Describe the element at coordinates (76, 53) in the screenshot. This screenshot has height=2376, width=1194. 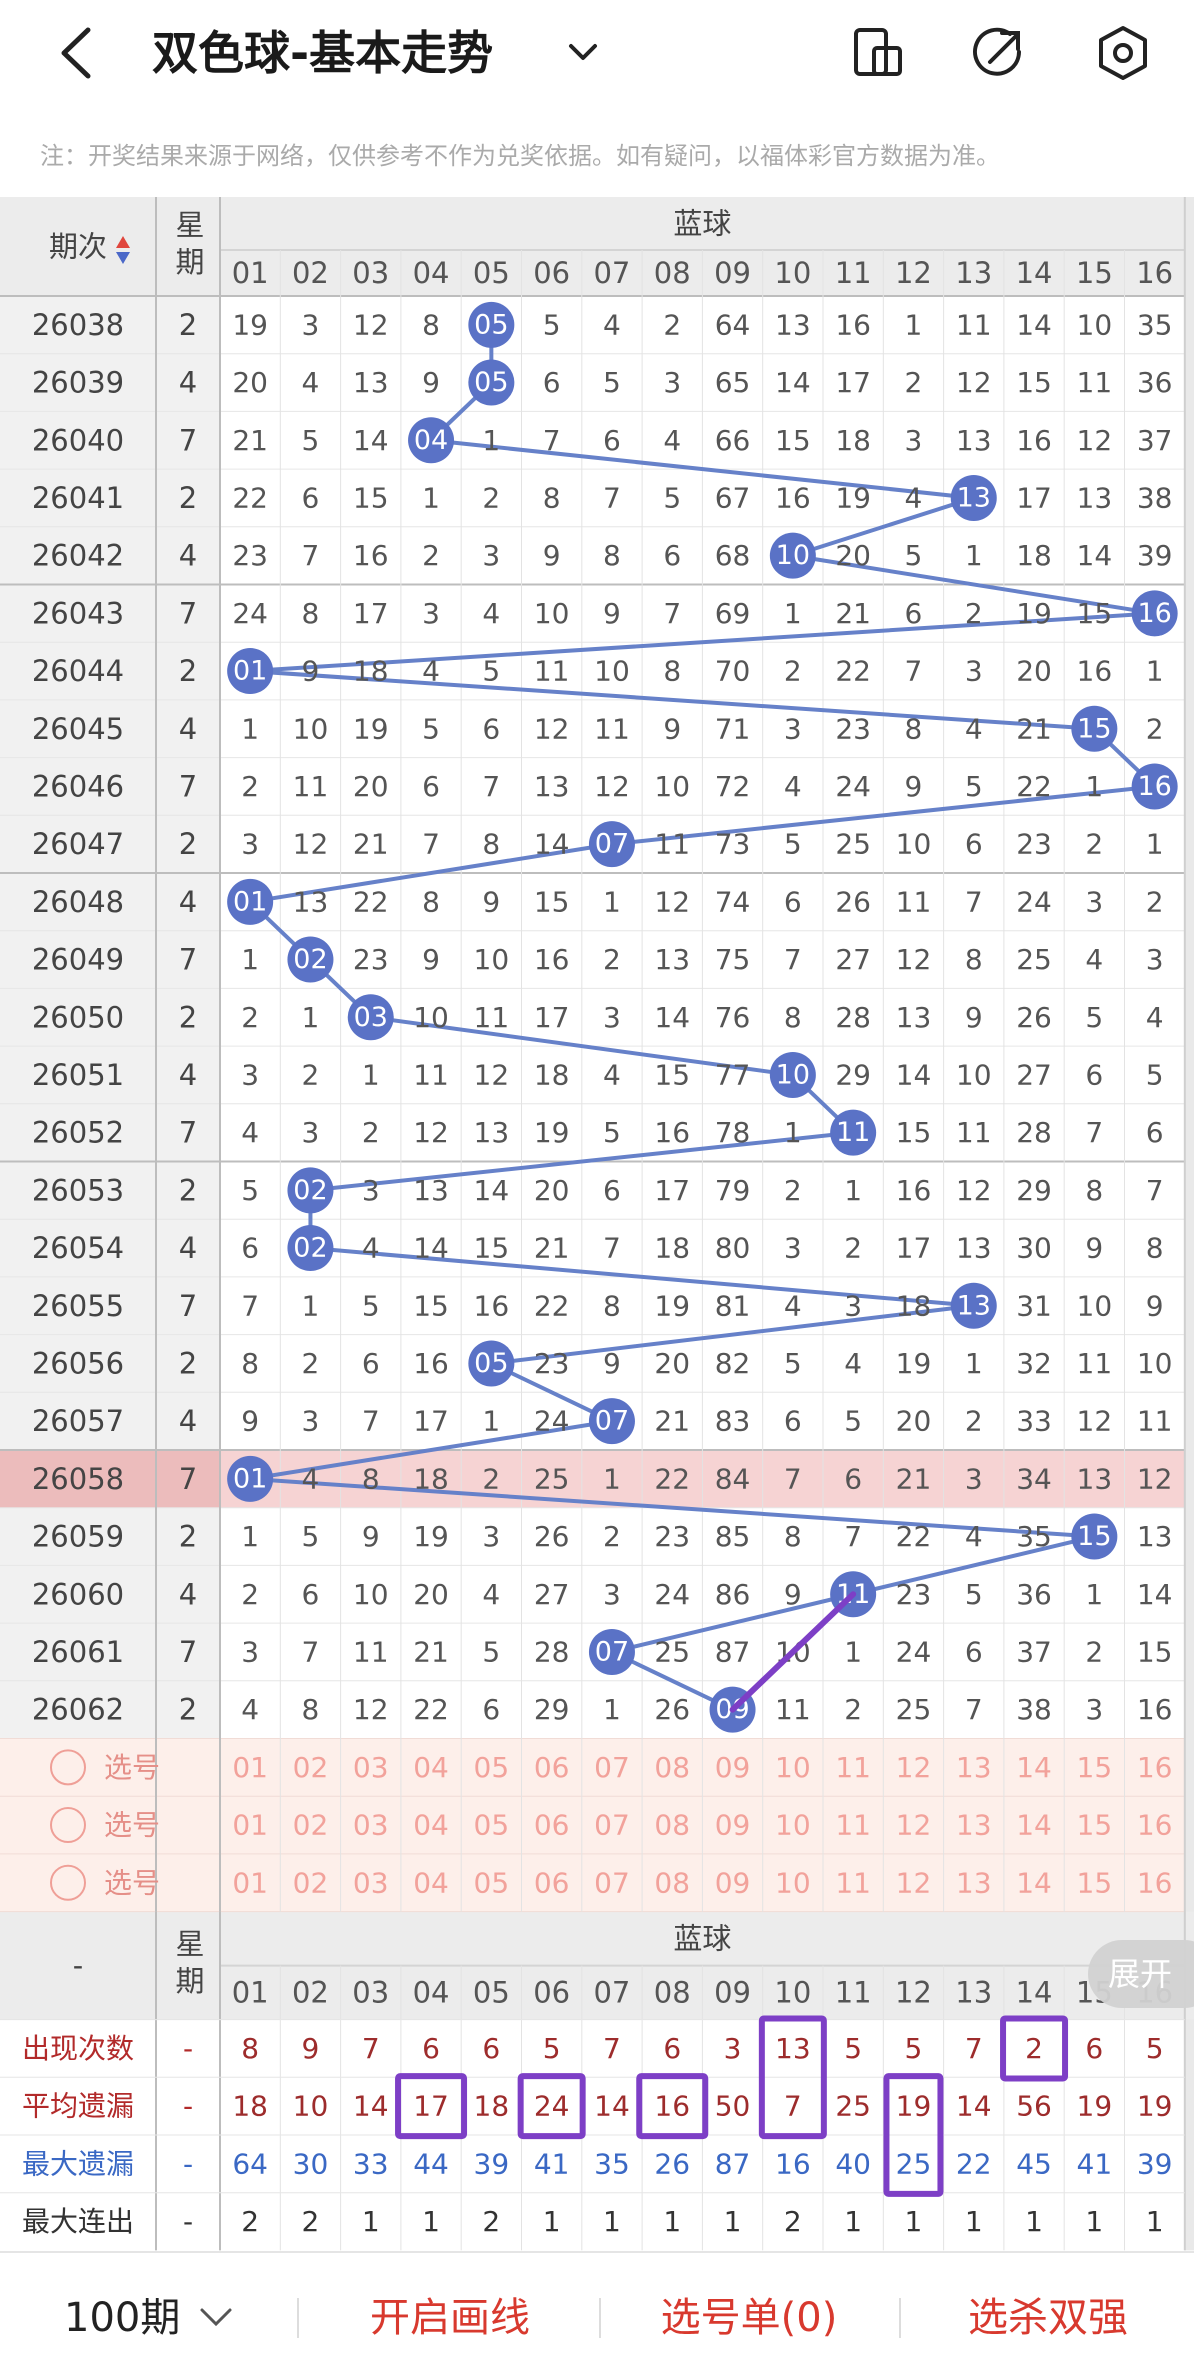
I see `back-button` at that location.